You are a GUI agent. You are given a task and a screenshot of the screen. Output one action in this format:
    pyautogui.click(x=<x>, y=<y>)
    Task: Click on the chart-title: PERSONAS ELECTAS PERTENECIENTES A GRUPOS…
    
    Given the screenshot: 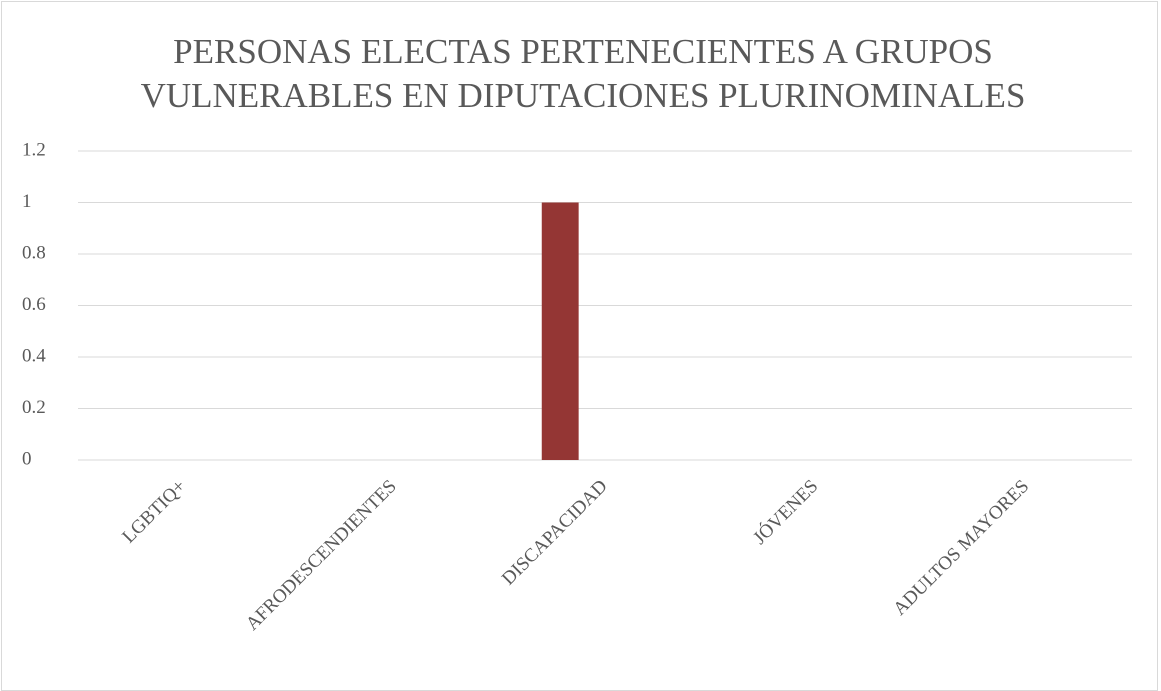 What is the action you would take?
    pyautogui.click(x=583, y=73)
    